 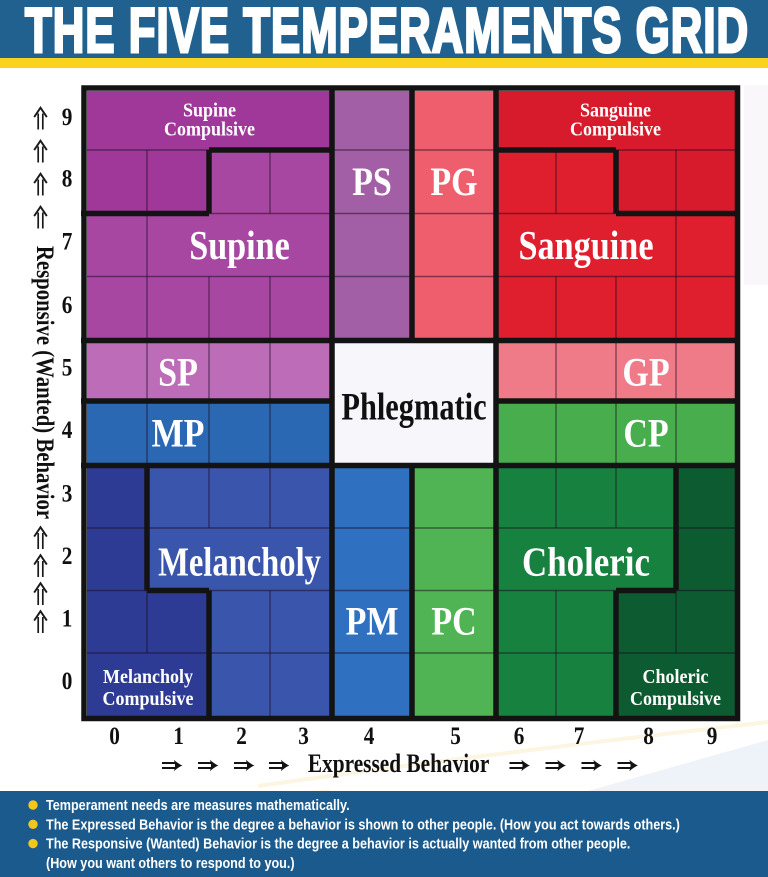 I want to click on svg-text:(How you want others to respon: (How you want others to respond to you.), so click(x=170, y=863).